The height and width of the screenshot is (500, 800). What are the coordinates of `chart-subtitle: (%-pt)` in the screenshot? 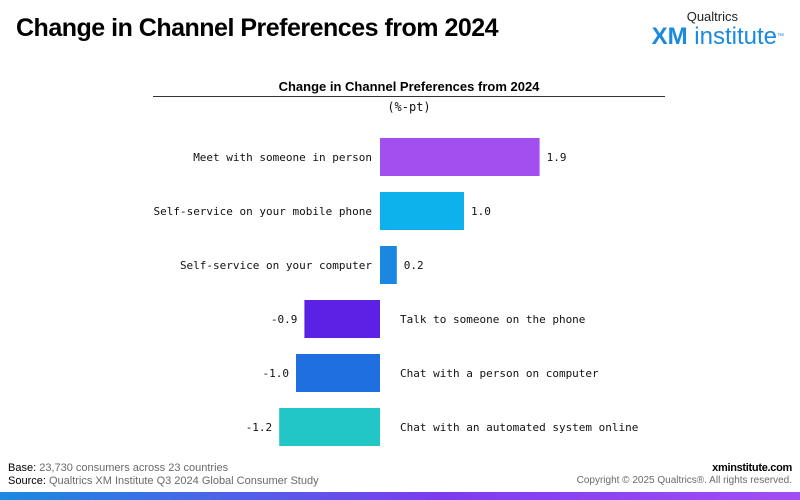 It's located at (409, 107).